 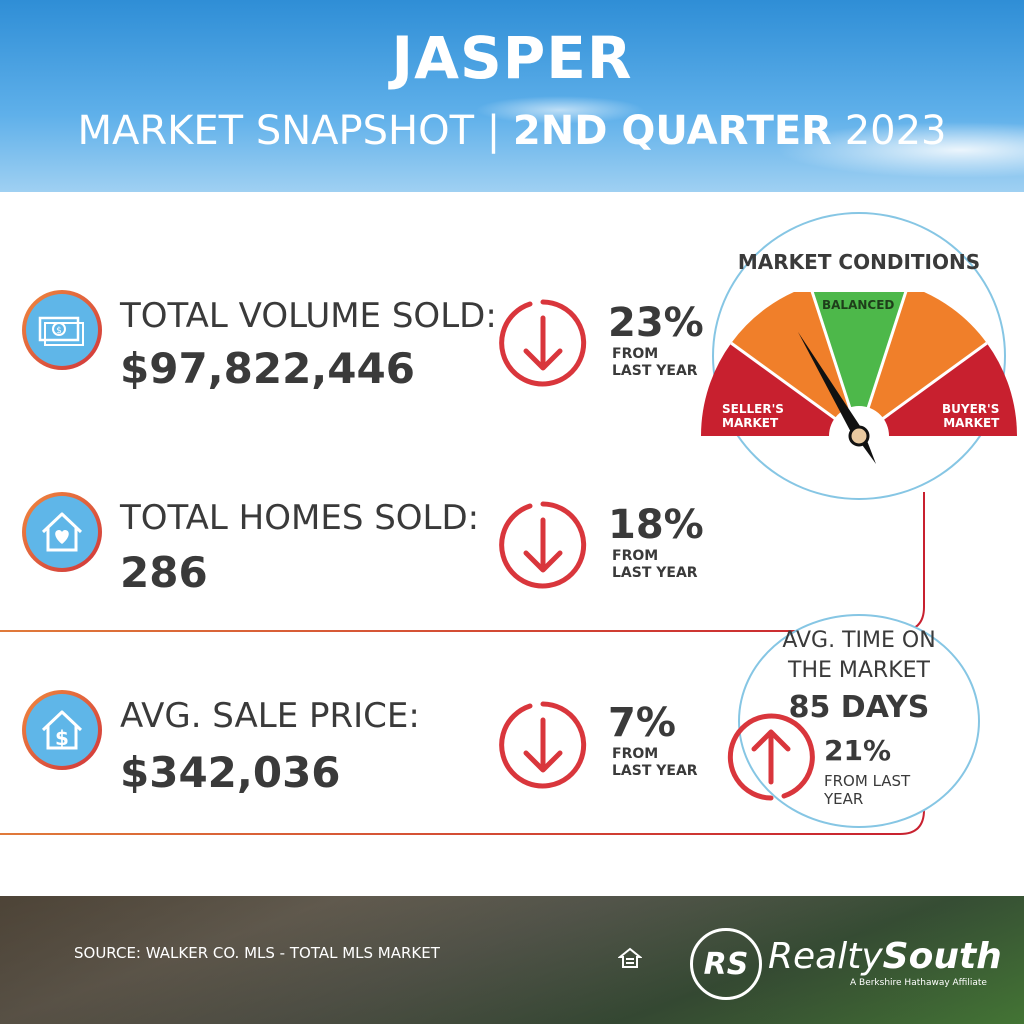 What do you see at coordinates (630, 957) in the screenshot?
I see `equal-housing-icon` at bounding box center [630, 957].